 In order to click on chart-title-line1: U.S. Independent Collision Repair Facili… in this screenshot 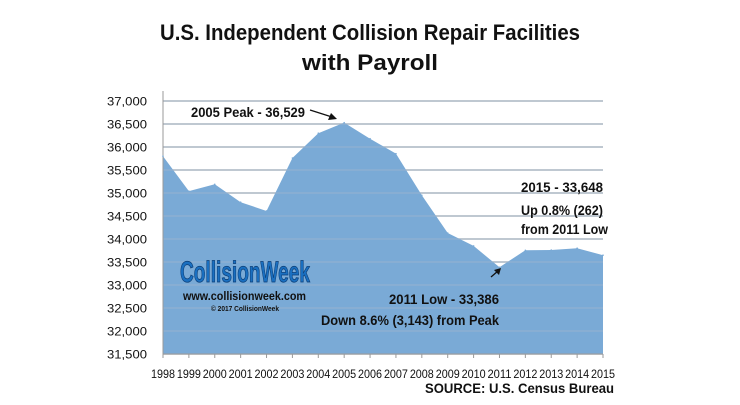, I will do `click(370, 32)`.